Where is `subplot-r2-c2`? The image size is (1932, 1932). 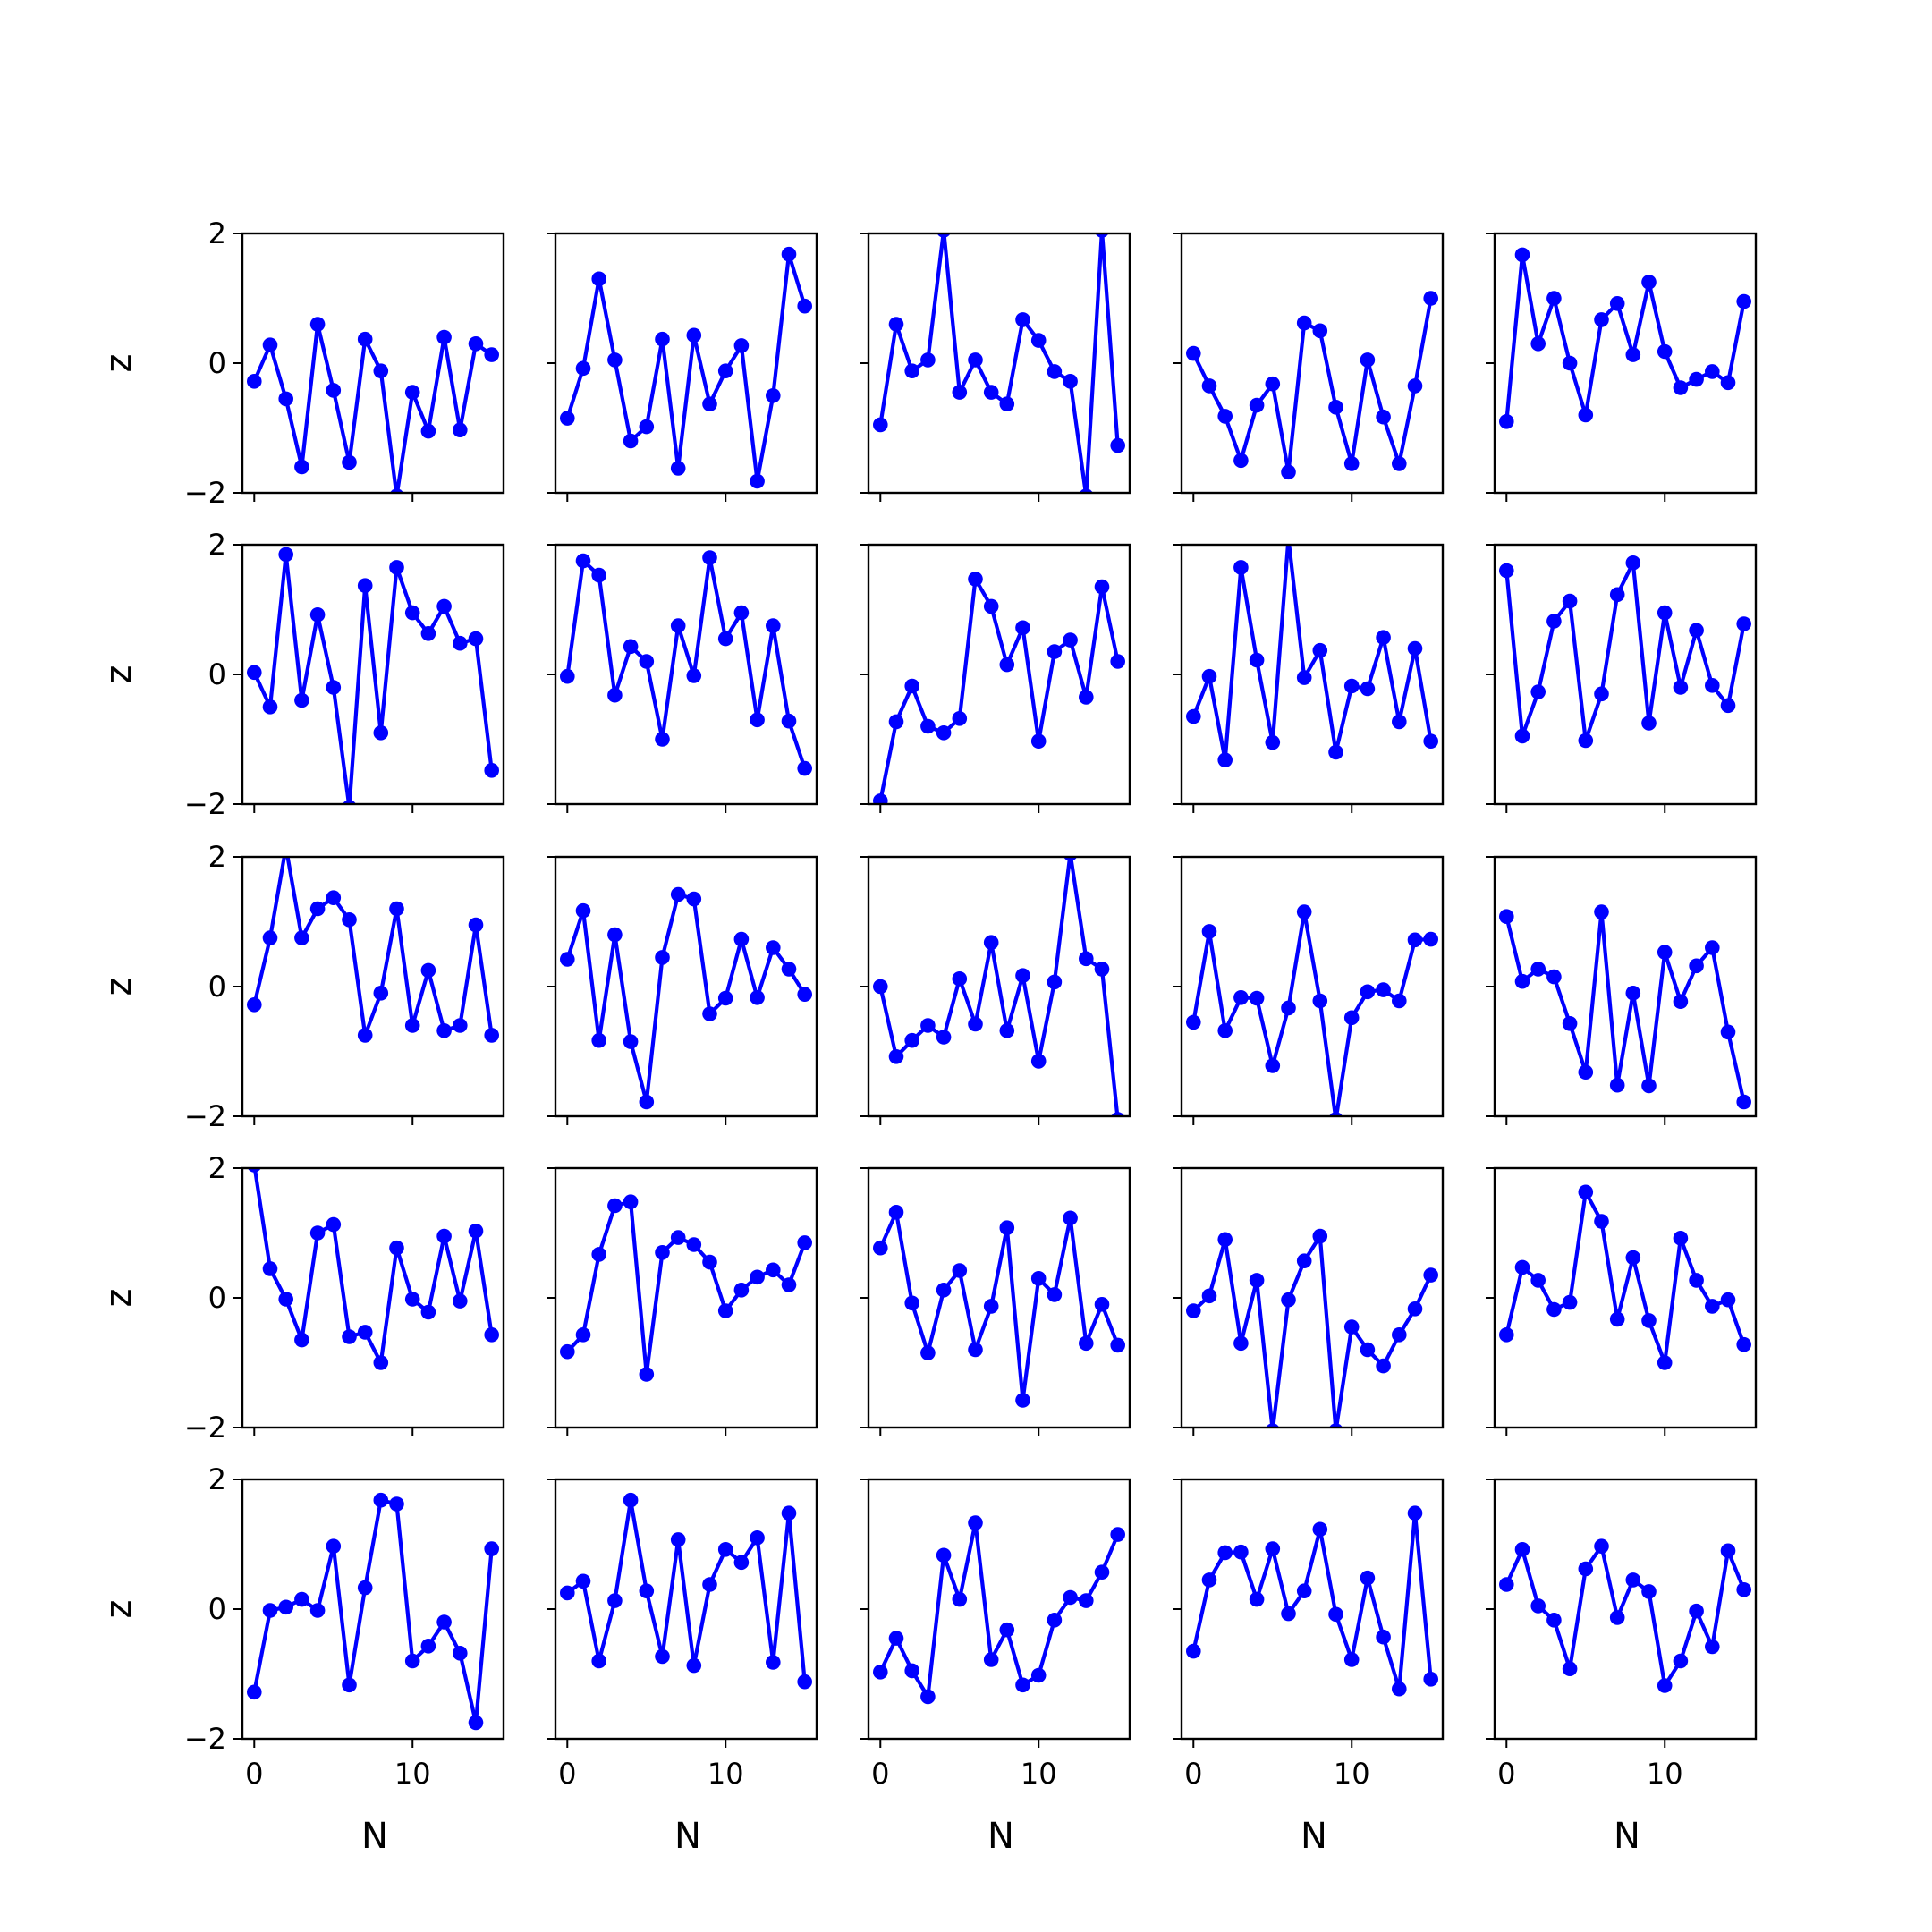 subplot-r2-c2 is located at coordinates (995, 990).